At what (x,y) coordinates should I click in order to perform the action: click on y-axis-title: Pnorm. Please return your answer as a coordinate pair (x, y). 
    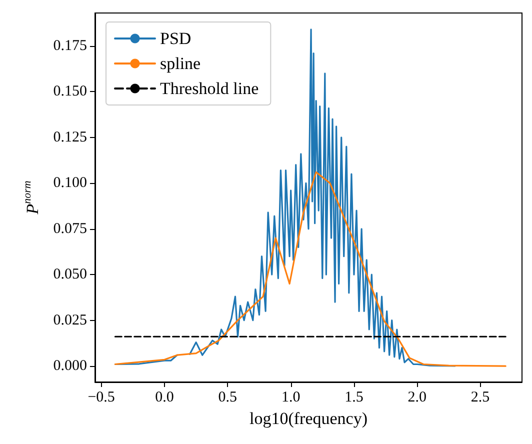
    Looking at the image, I should click on (32, 198).